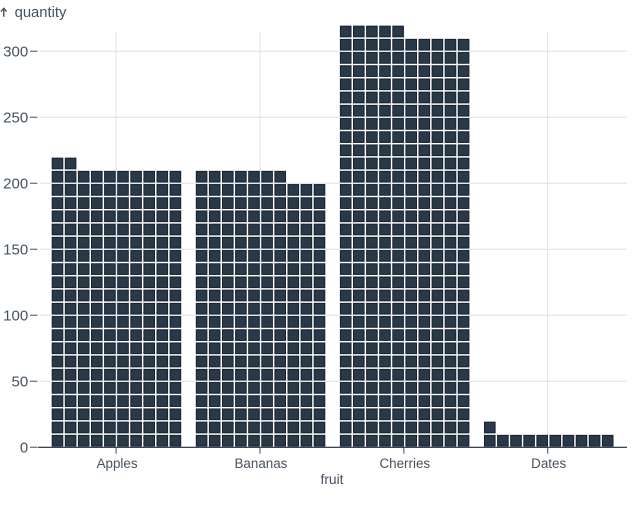 The height and width of the screenshot is (508, 640). What do you see at coordinates (117, 463) in the screenshot?
I see `svg-text: Apples` at bounding box center [117, 463].